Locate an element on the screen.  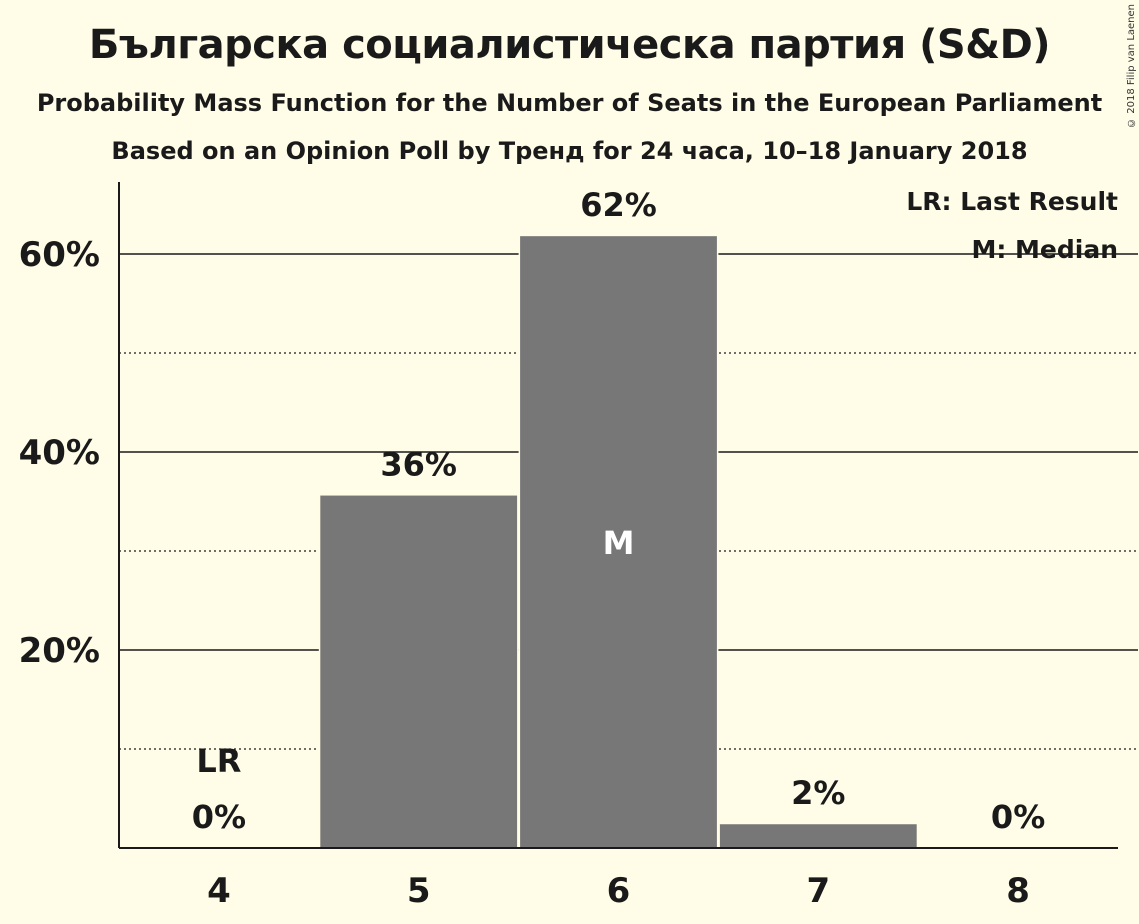
y-tick-label: 20% is located at coordinates (59, 651).